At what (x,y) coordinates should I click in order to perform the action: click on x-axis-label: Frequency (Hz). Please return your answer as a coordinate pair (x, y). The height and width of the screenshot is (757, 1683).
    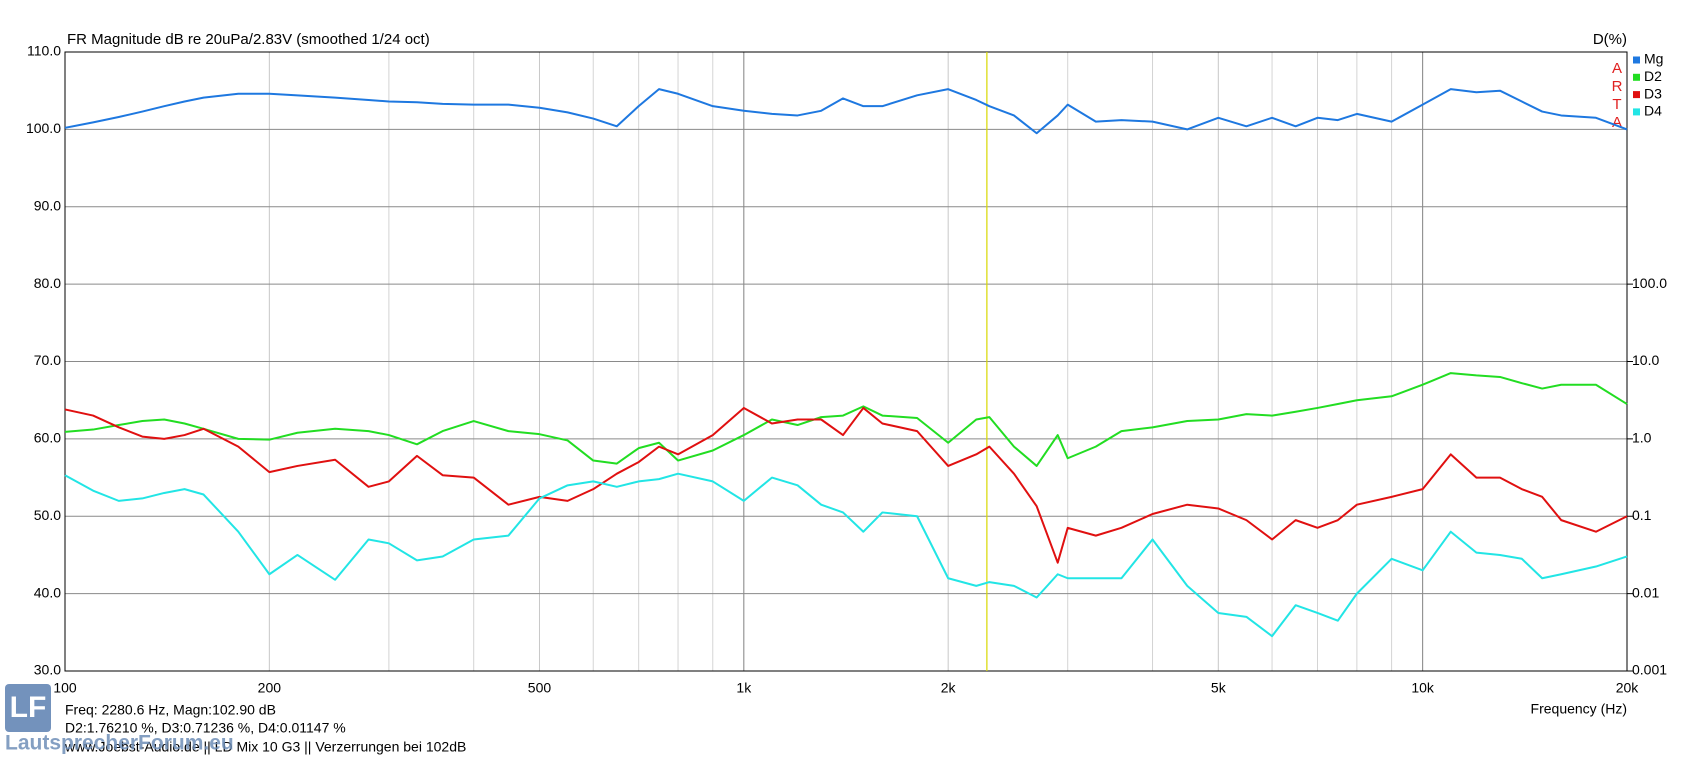
    Looking at the image, I should click on (1579, 709).